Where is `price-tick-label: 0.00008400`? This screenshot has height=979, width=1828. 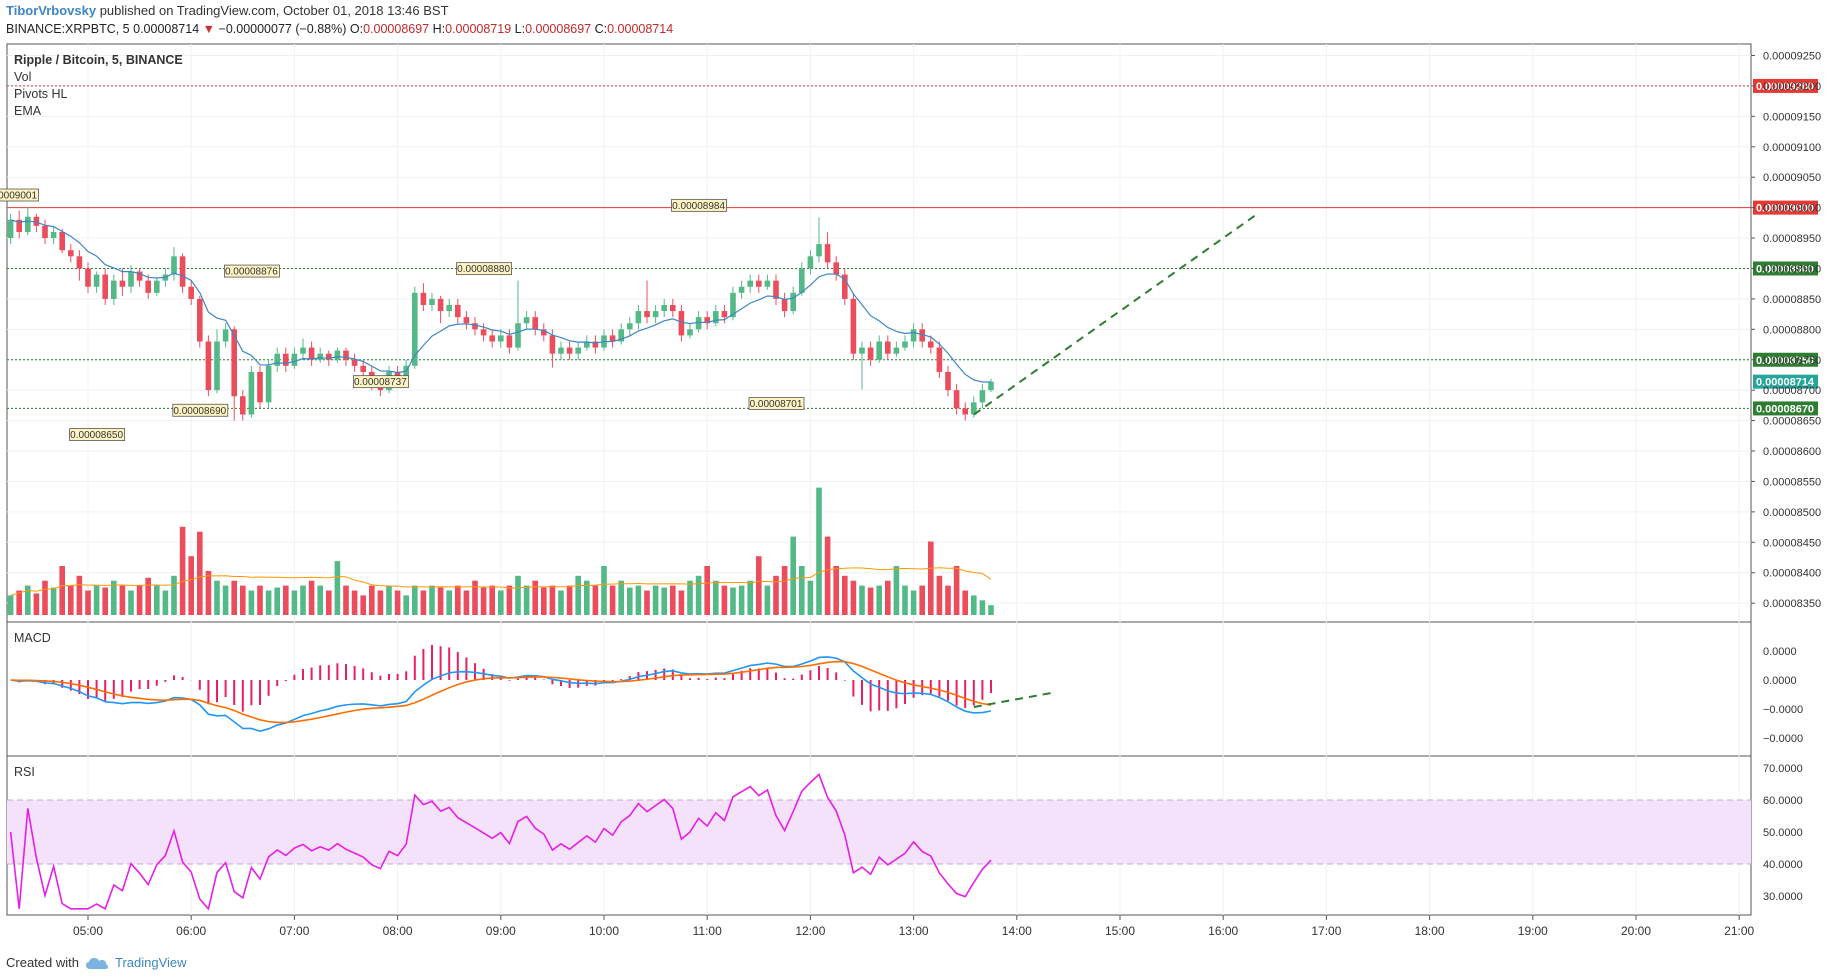
price-tick-label: 0.00008400 is located at coordinates (1792, 574).